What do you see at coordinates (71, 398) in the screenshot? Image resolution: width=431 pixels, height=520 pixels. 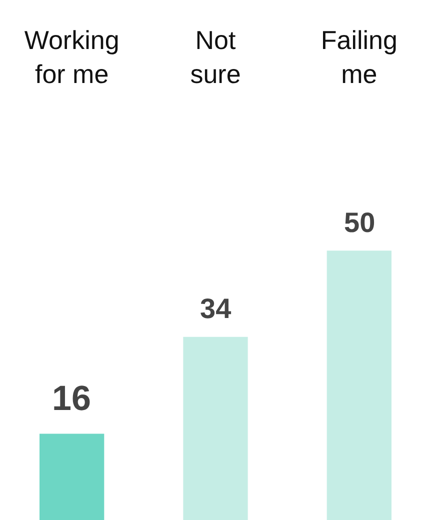 I see `data-label: 16` at bounding box center [71, 398].